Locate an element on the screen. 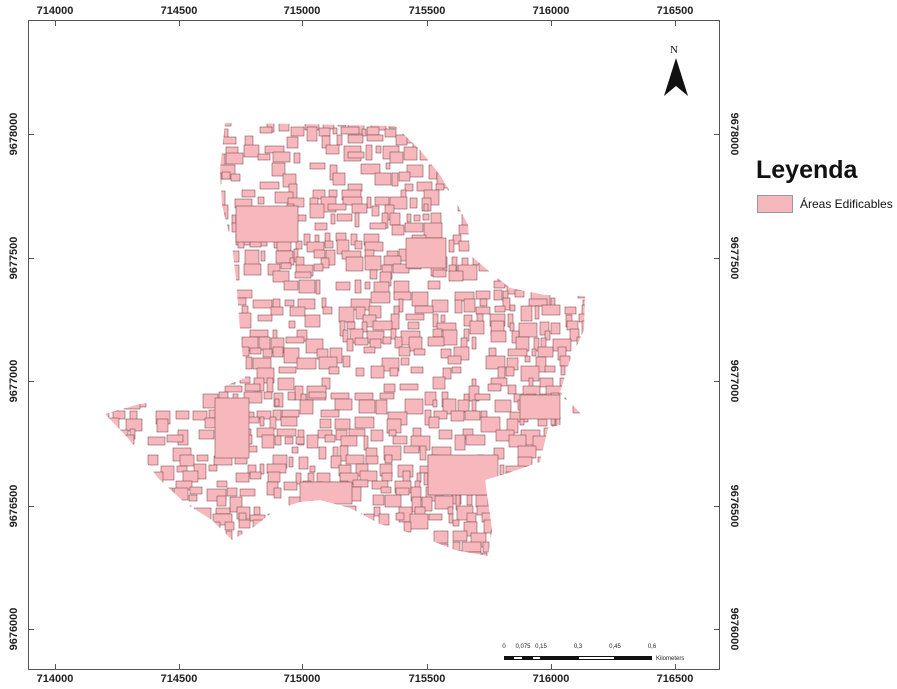 This screenshot has height=689, width=897. y-tick-mark is located at coordinates (717, 506).